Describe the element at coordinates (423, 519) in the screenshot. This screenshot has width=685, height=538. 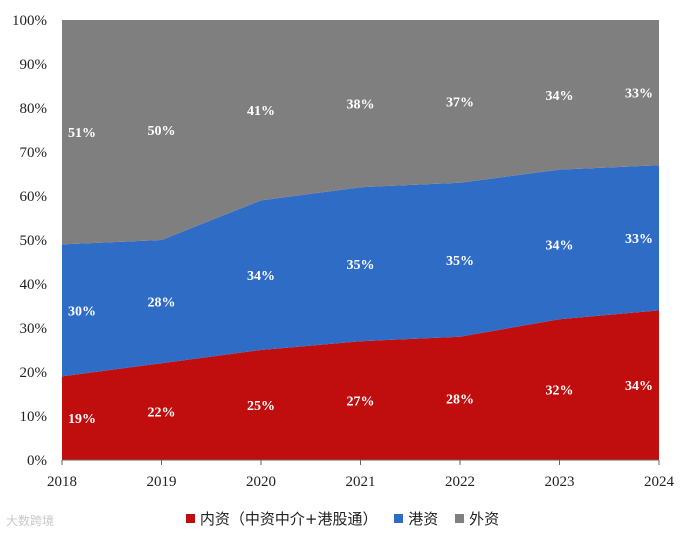
I see `legend-label-hk: 港资` at that location.